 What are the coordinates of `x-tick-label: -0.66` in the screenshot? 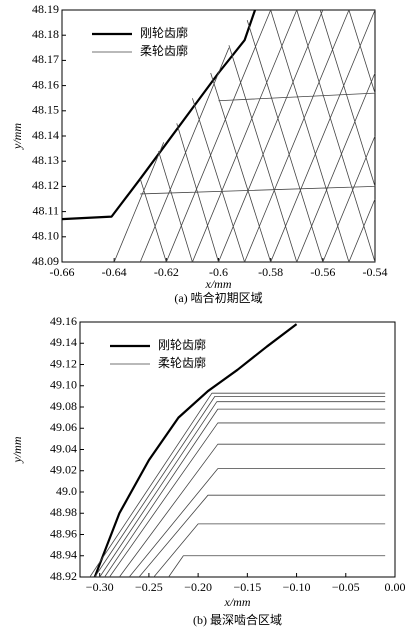 It's located at (62, 272).